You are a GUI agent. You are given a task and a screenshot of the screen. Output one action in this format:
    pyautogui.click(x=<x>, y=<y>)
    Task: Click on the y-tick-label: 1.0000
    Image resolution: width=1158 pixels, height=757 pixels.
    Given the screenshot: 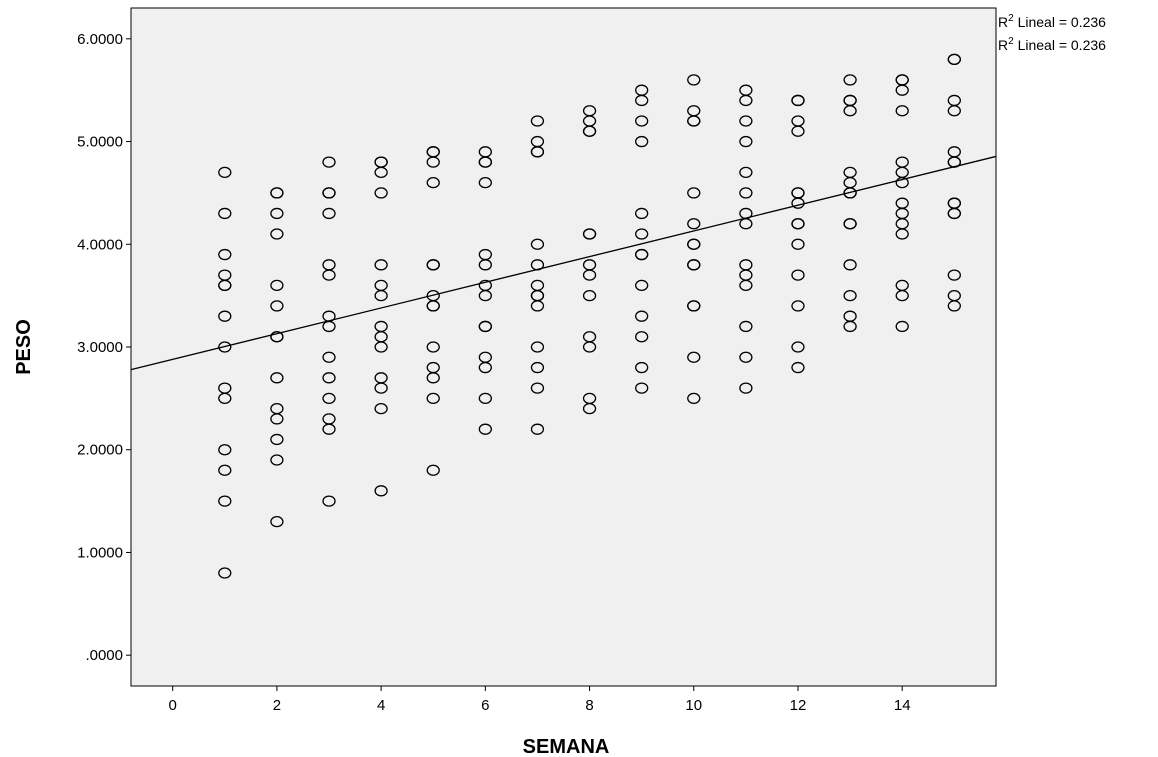 What is the action you would take?
    pyautogui.click(x=100, y=552)
    